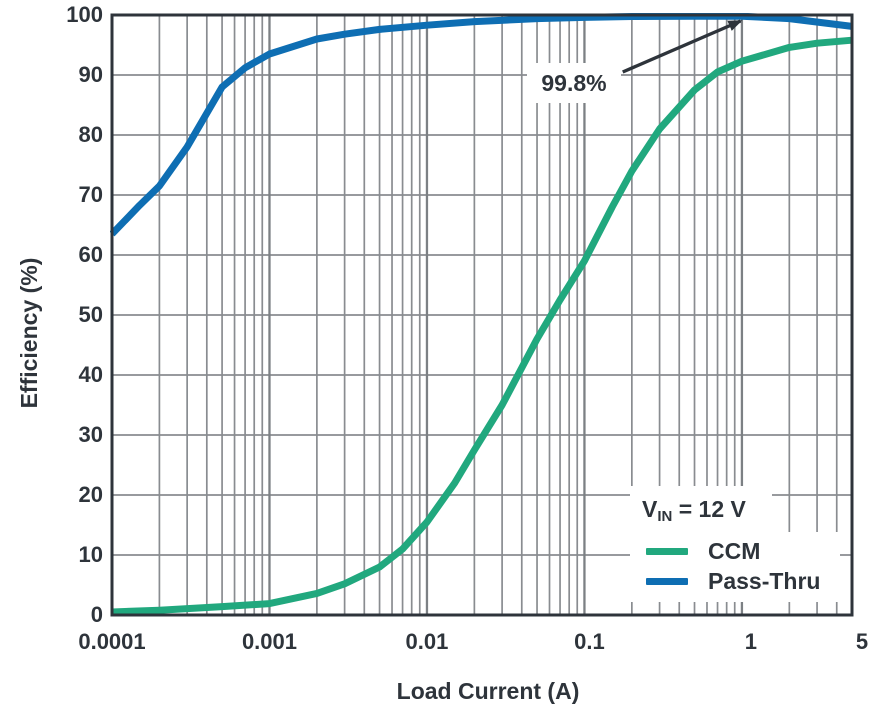  Describe the element at coordinates (90, 434) in the screenshot. I see `y-tick-label: 30` at that location.